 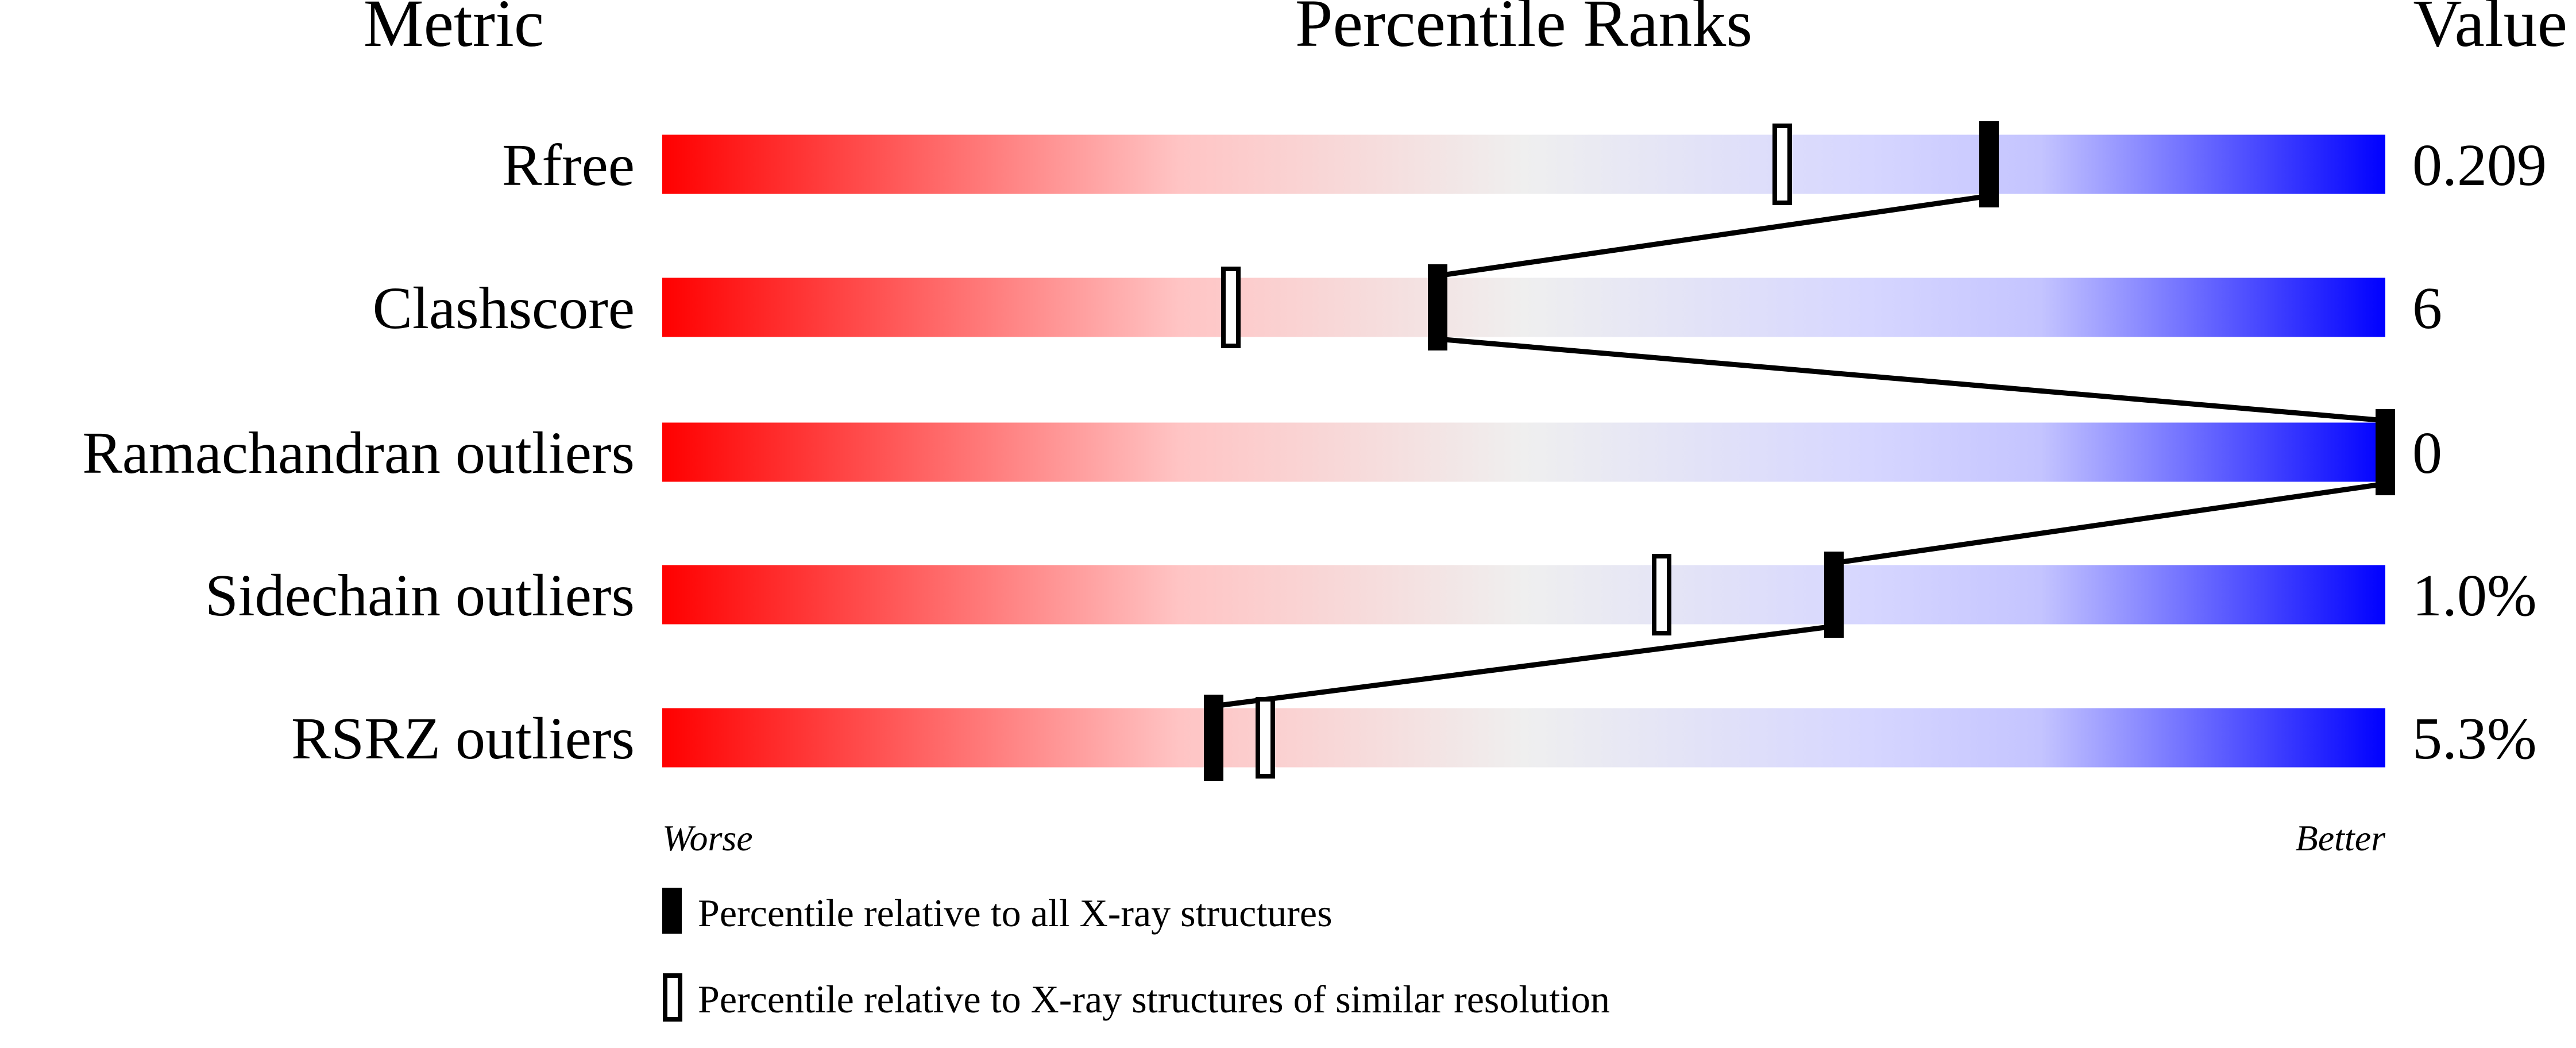 What do you see at coordinates (707, 838) in the screenshot?
I see `axis-worse-label: Worse` at bounding box center [707, 838].